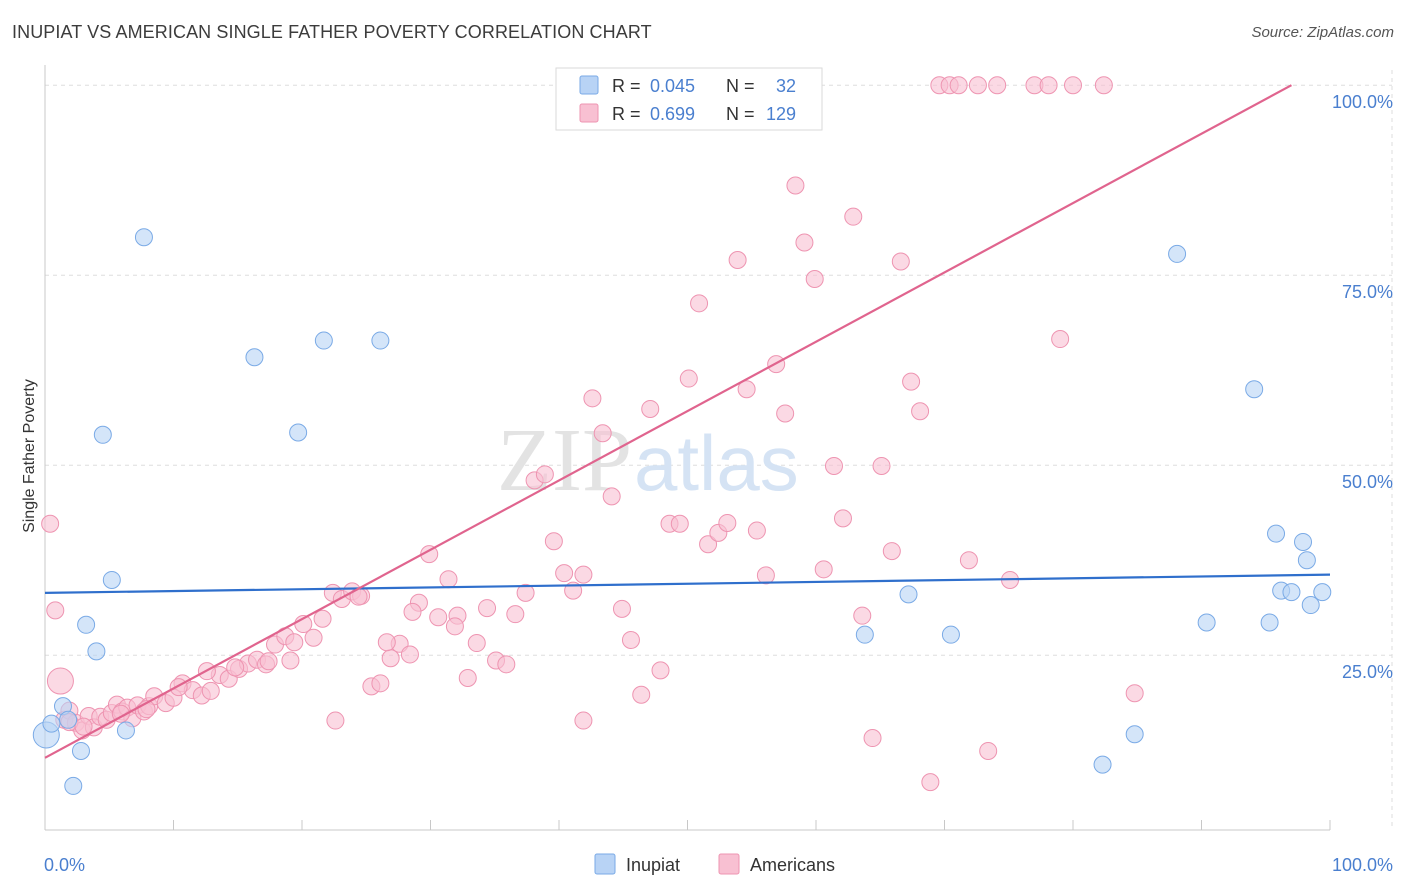  I want to click on americans-legend-swatch, so click(589, 113).